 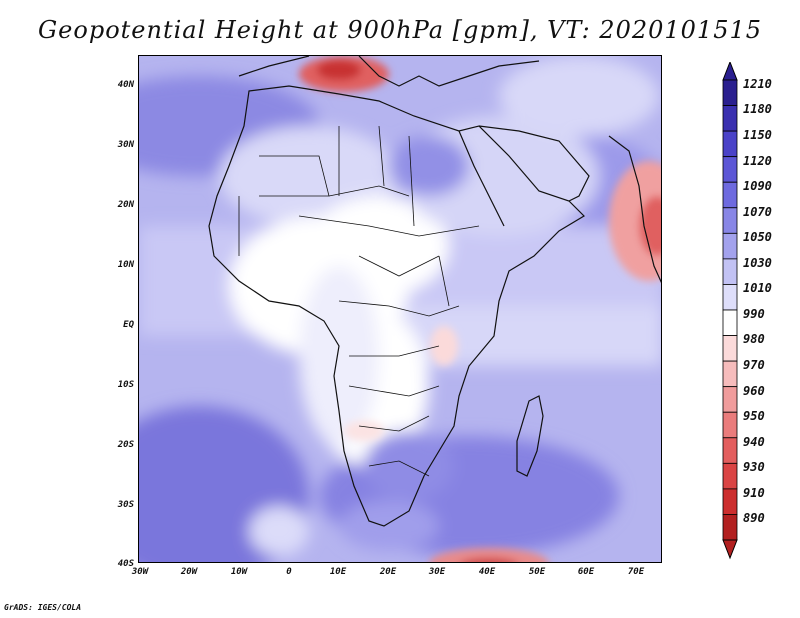 What do you see at coordinates (757, 109) in the screenshot?
I see `colorbar-label: 1180` at bounding box center [757, 109].